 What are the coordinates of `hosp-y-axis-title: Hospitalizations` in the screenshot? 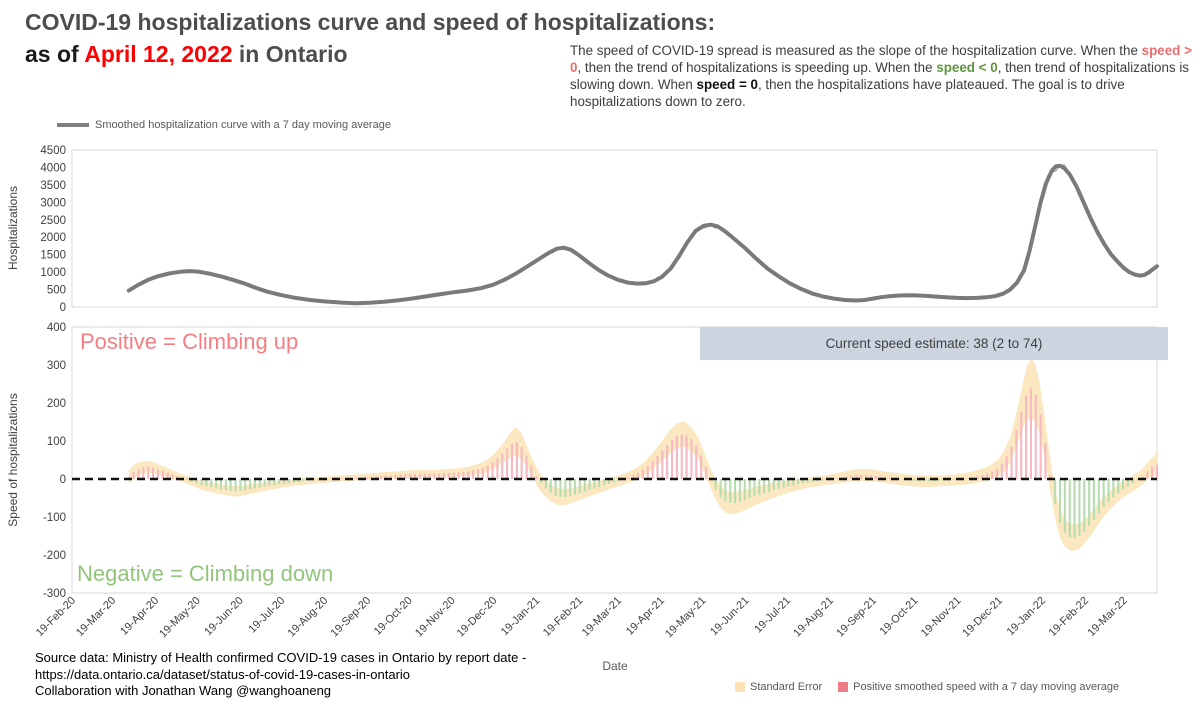 It's located at (13, 228).